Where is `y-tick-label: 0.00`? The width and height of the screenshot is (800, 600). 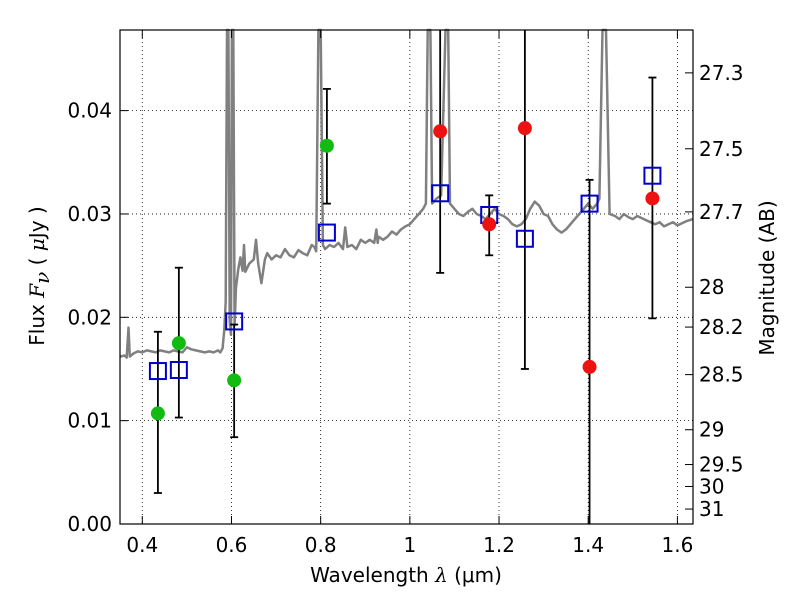 y-tick-label: 0.00 is located at coordinates (89, 524).